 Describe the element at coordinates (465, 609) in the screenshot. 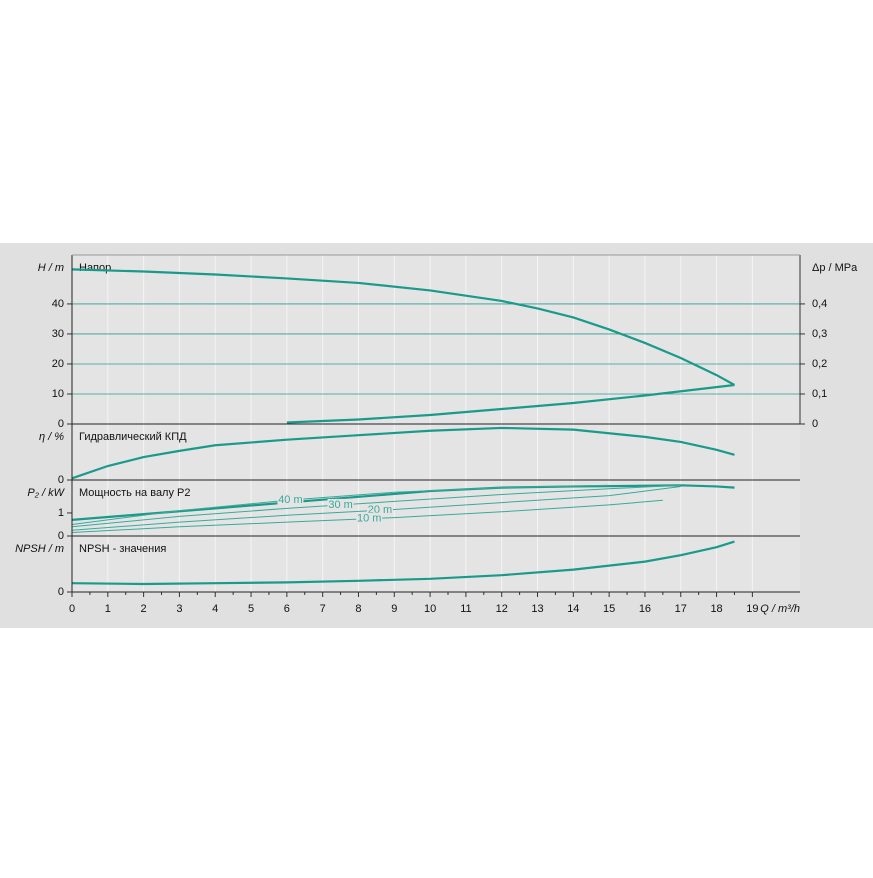

I see `x-tick-label: 11` at that location.